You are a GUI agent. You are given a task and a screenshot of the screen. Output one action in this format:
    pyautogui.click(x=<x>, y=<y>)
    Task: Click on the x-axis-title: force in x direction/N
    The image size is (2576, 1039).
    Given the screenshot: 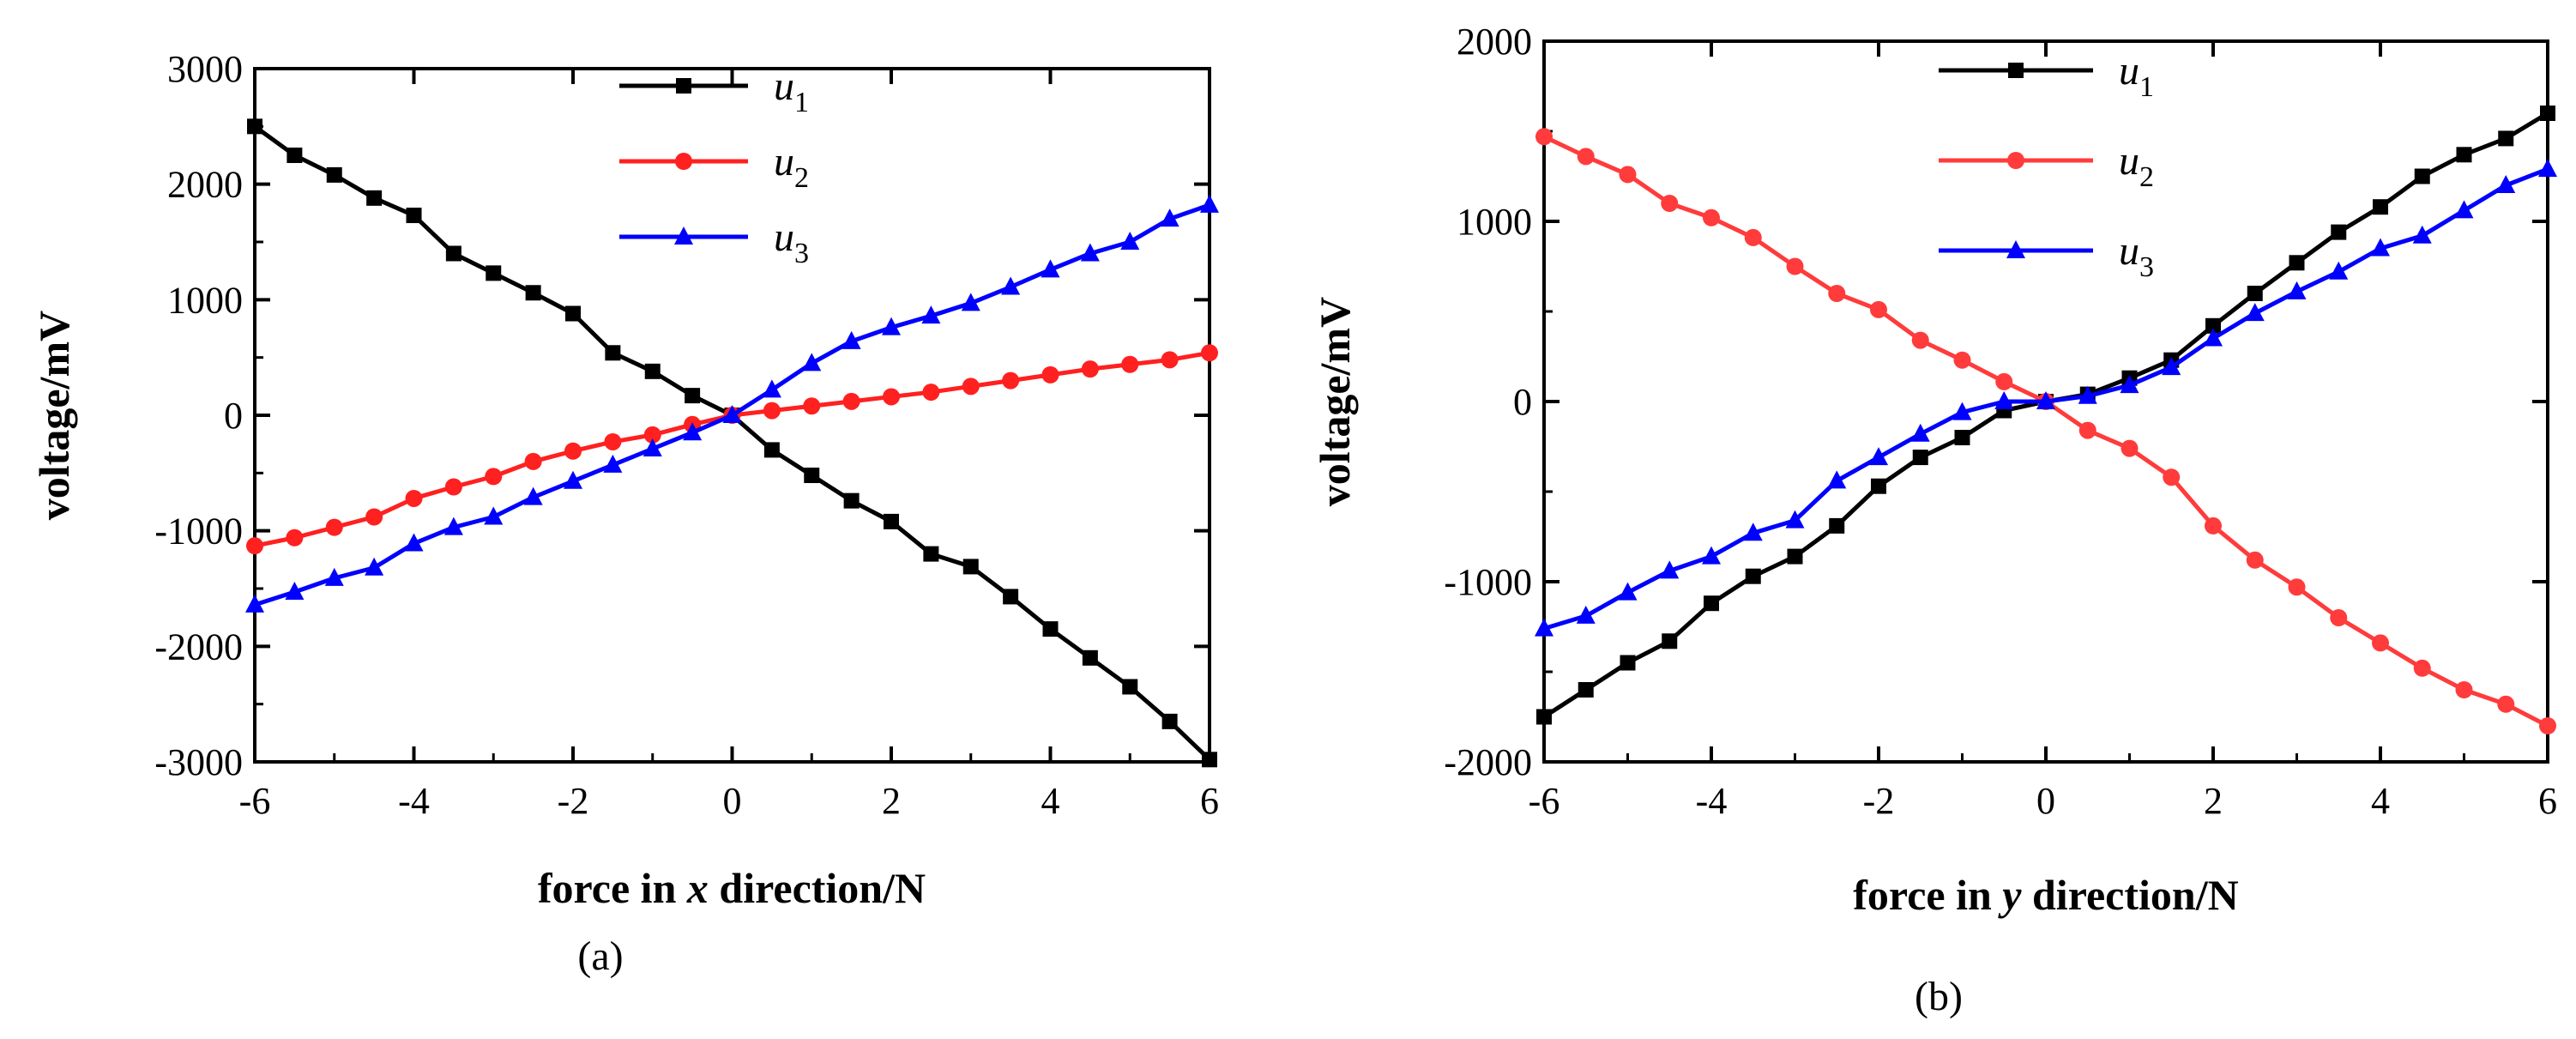 What is the action you would take?
    pyautogui.click(x=732, y=888)
    